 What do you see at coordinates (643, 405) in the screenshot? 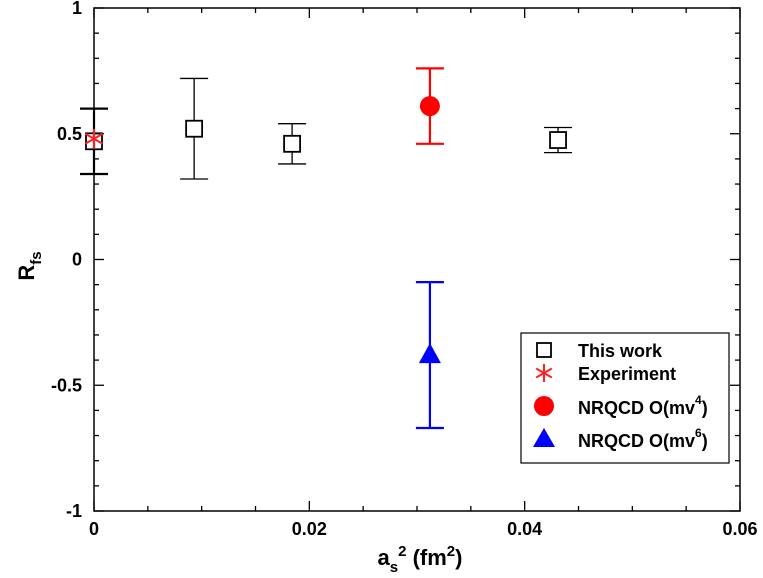
I see `legend-label-nrqcd-mv4: NRQCD O(mv4)` at bounding box center [643, 405].